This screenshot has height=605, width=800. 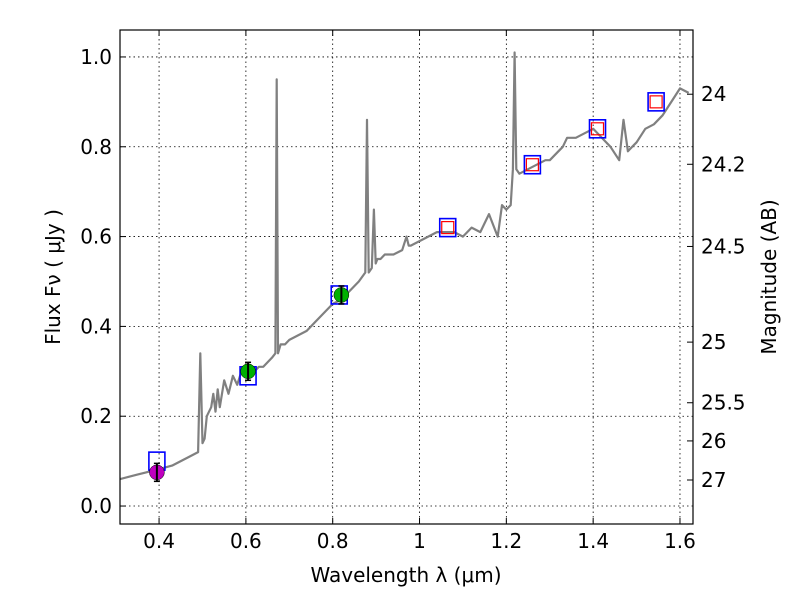 I want to click on y-tick-label: 0.4, so click(x=96, y=326).